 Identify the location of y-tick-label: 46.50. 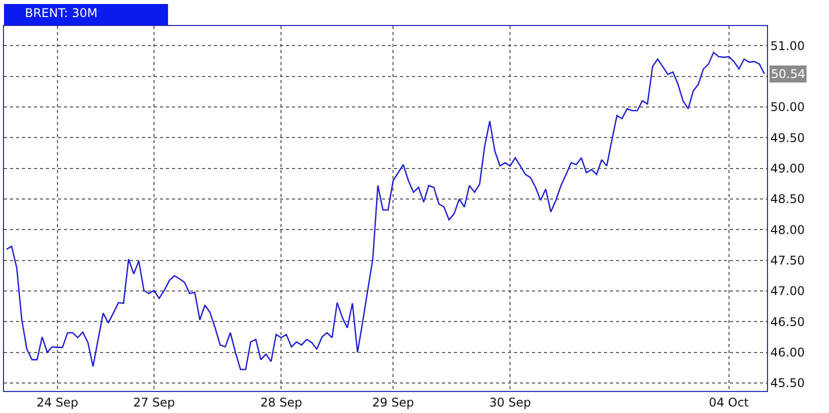
(787, 321).